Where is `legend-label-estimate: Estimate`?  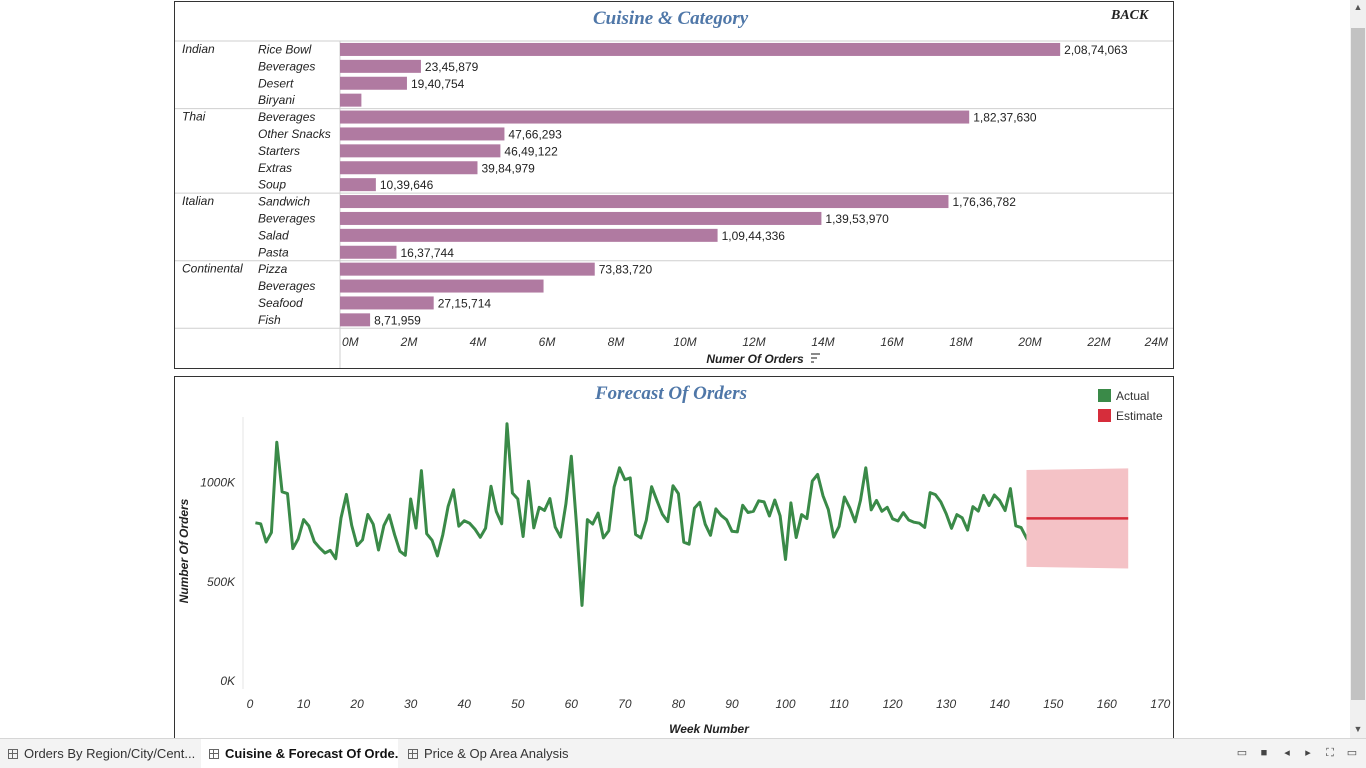 legend-label-estimate: Estimate is located at coordinates (1139, 416).